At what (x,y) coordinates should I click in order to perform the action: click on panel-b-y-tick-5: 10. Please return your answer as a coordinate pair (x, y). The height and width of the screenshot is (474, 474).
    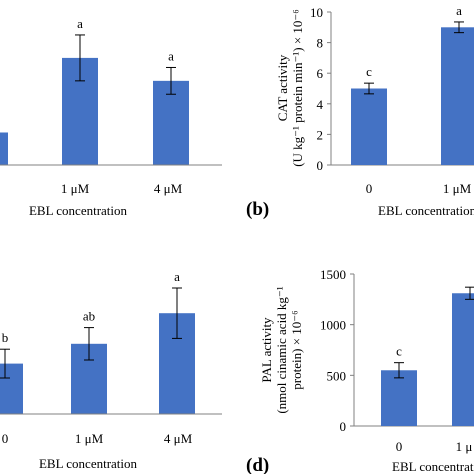
    Looking at the image, I should click on (316, 12).